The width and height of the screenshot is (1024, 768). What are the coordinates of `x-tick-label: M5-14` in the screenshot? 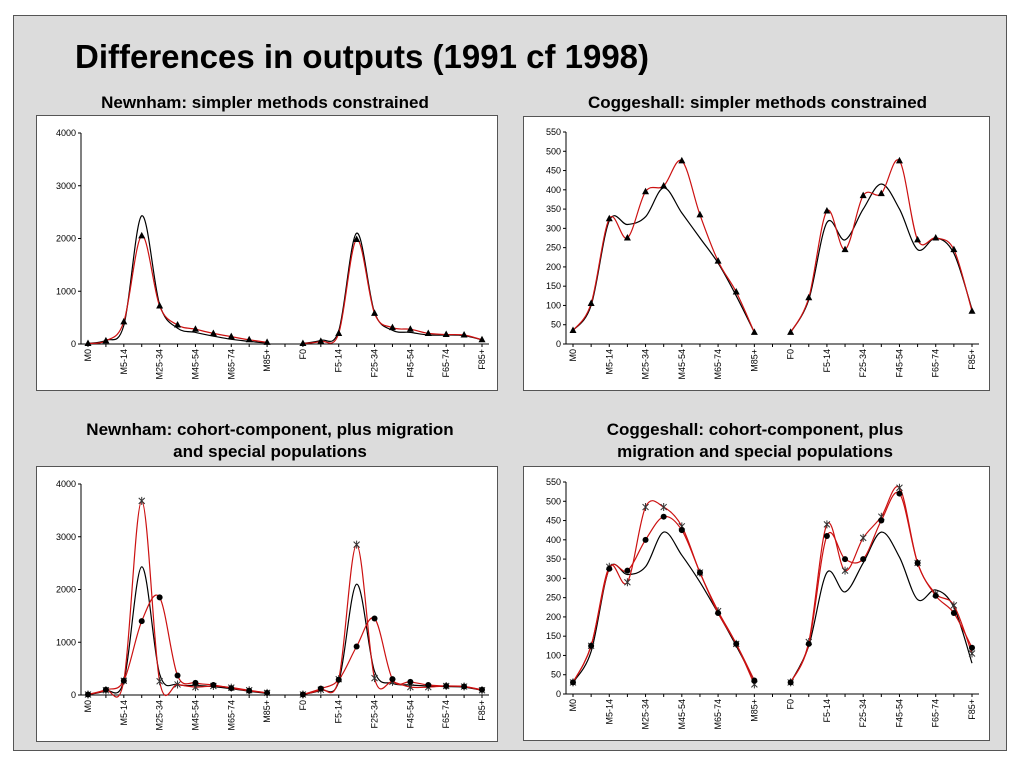 It's located at (124, 713).